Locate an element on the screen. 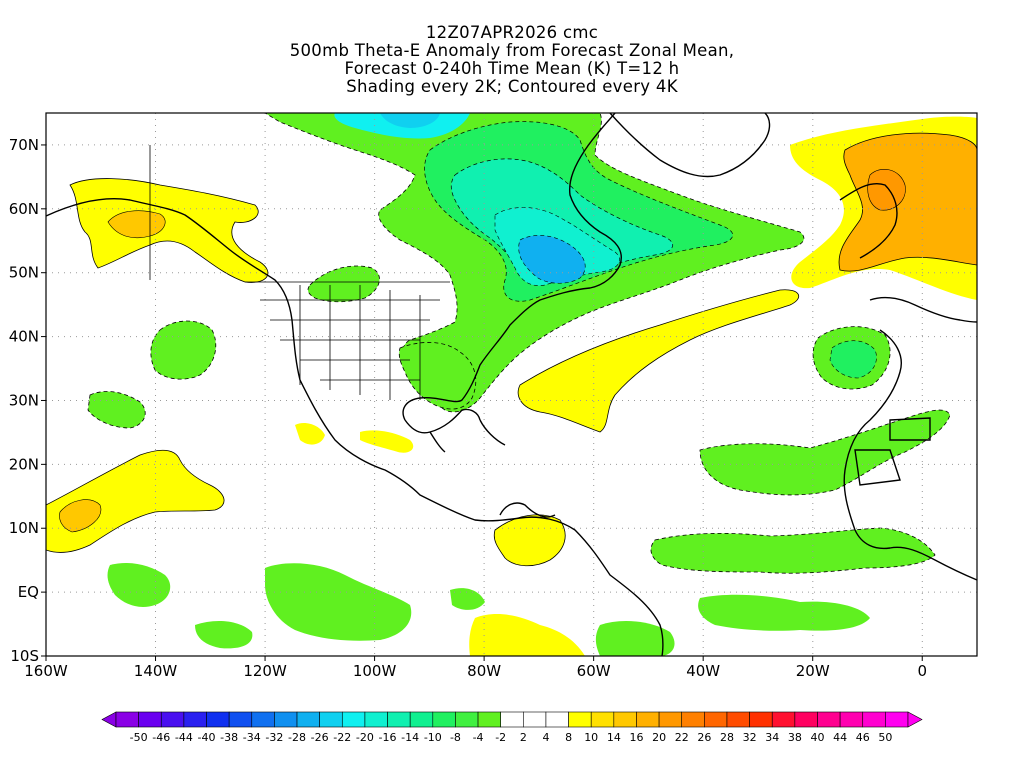 This screenshot has height=768, width=1024. colorbar-label: -20 is located at coordinates (365, 737).